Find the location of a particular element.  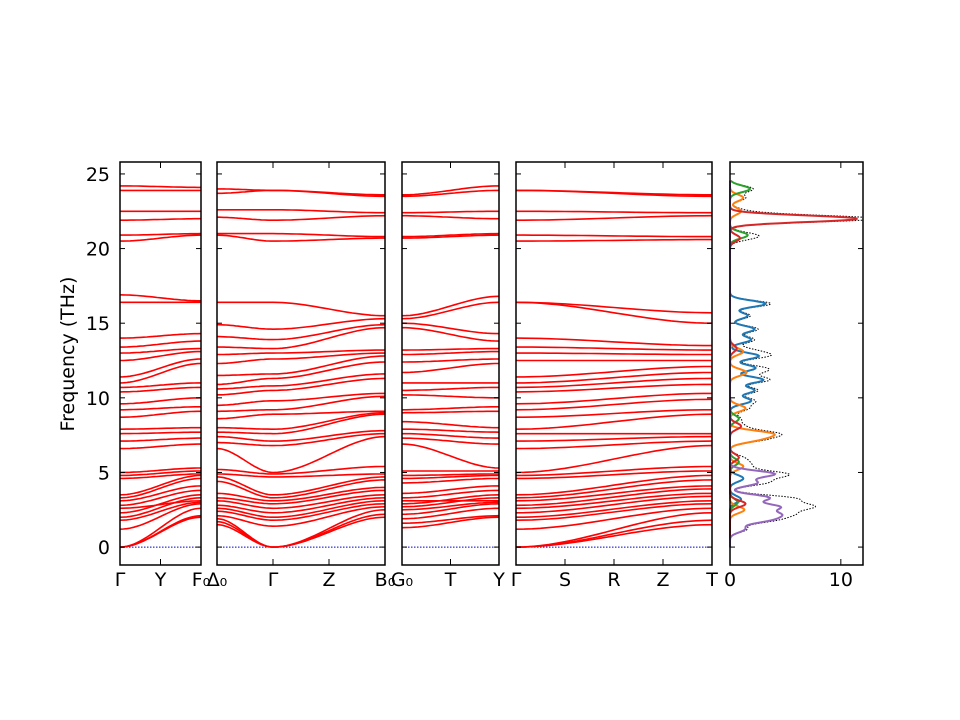

high-symmetry-label: R is located at coordinates (613, 580).